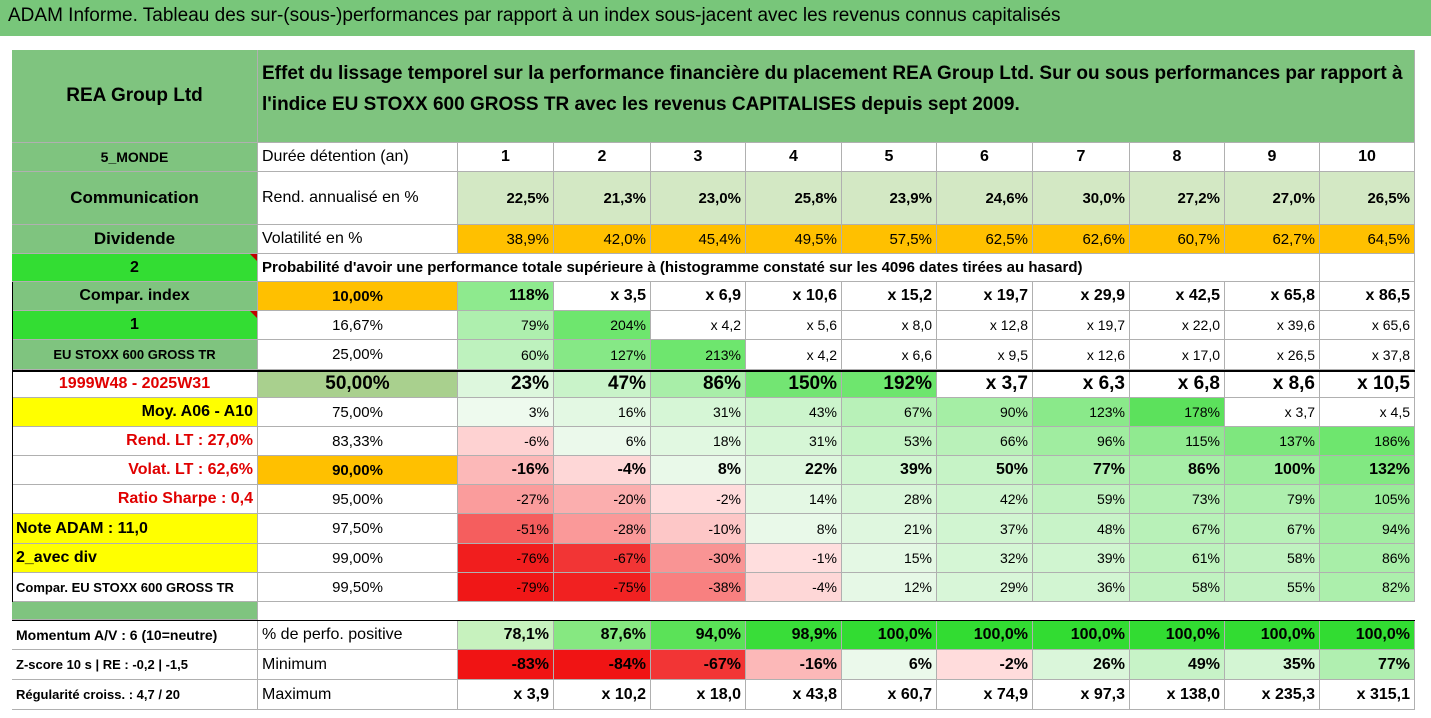  I want to click on left-label: Note ADAM : 11,0, so click(135, 529).